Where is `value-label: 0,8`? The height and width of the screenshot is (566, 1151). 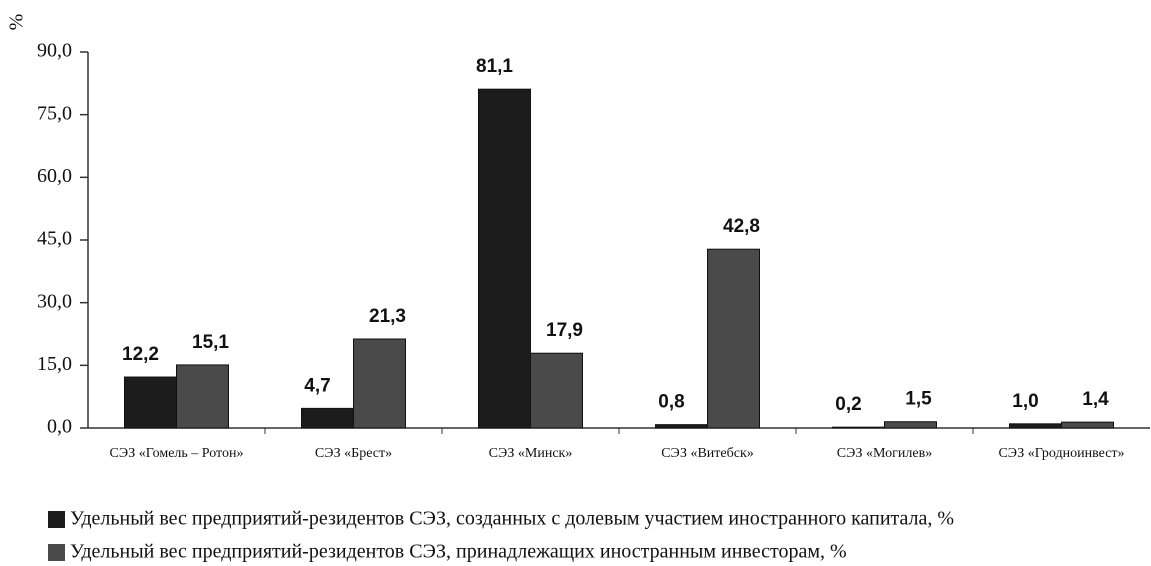 value-label: 0,8 is located at coordinates (671, 402).